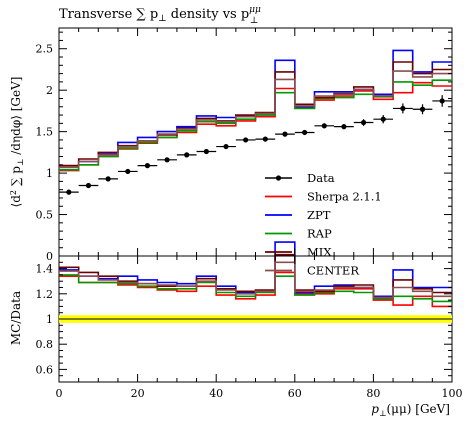 The image size is (467, 421). I want to click on legend-label: Sherpa 2.1.1, so click(344, 197).